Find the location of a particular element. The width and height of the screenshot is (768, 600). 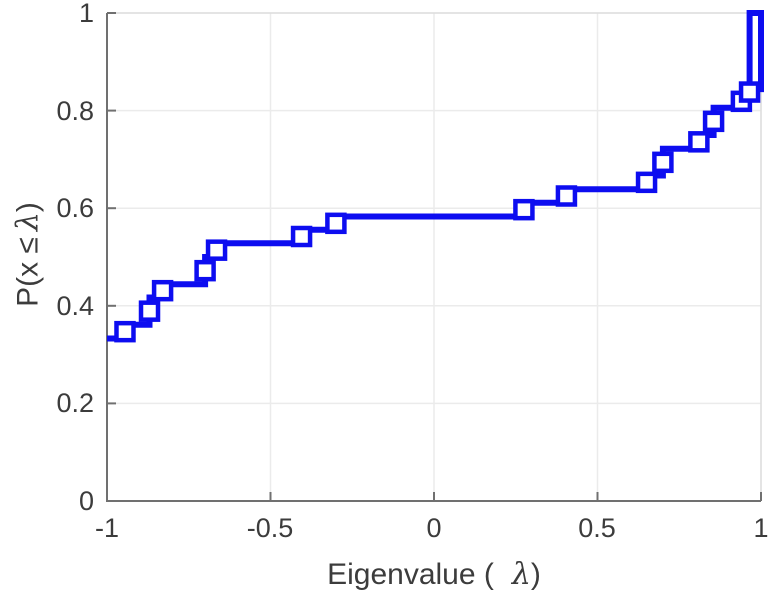

x-tick-label: 0.5 is located at coordinates (597, 528).